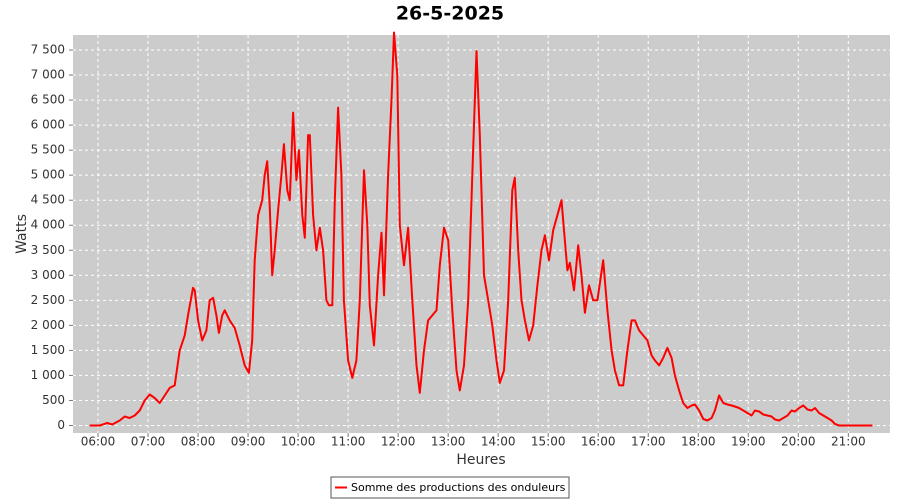 This screenshot has width=900, height=500. Describe the element at coordinates (458, 487) in the screenshot. I see `legend-label: Somme des productions des onduleurs` at that location.